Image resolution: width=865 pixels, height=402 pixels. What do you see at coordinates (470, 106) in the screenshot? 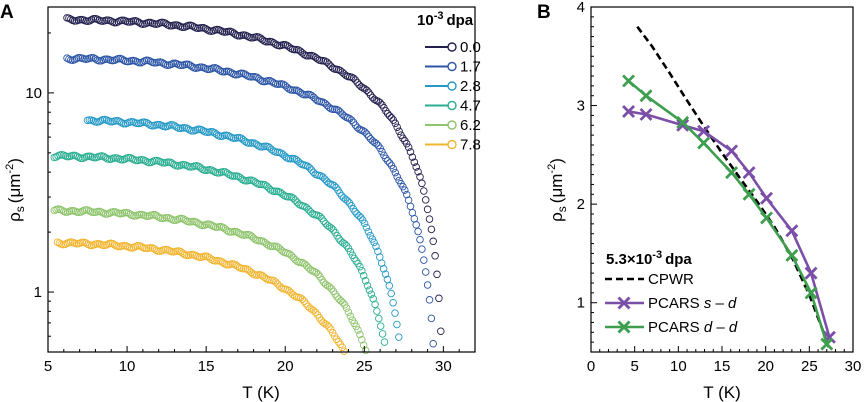
I see `legend-label-4.7: 4.7` at bounding box center [470, 106].